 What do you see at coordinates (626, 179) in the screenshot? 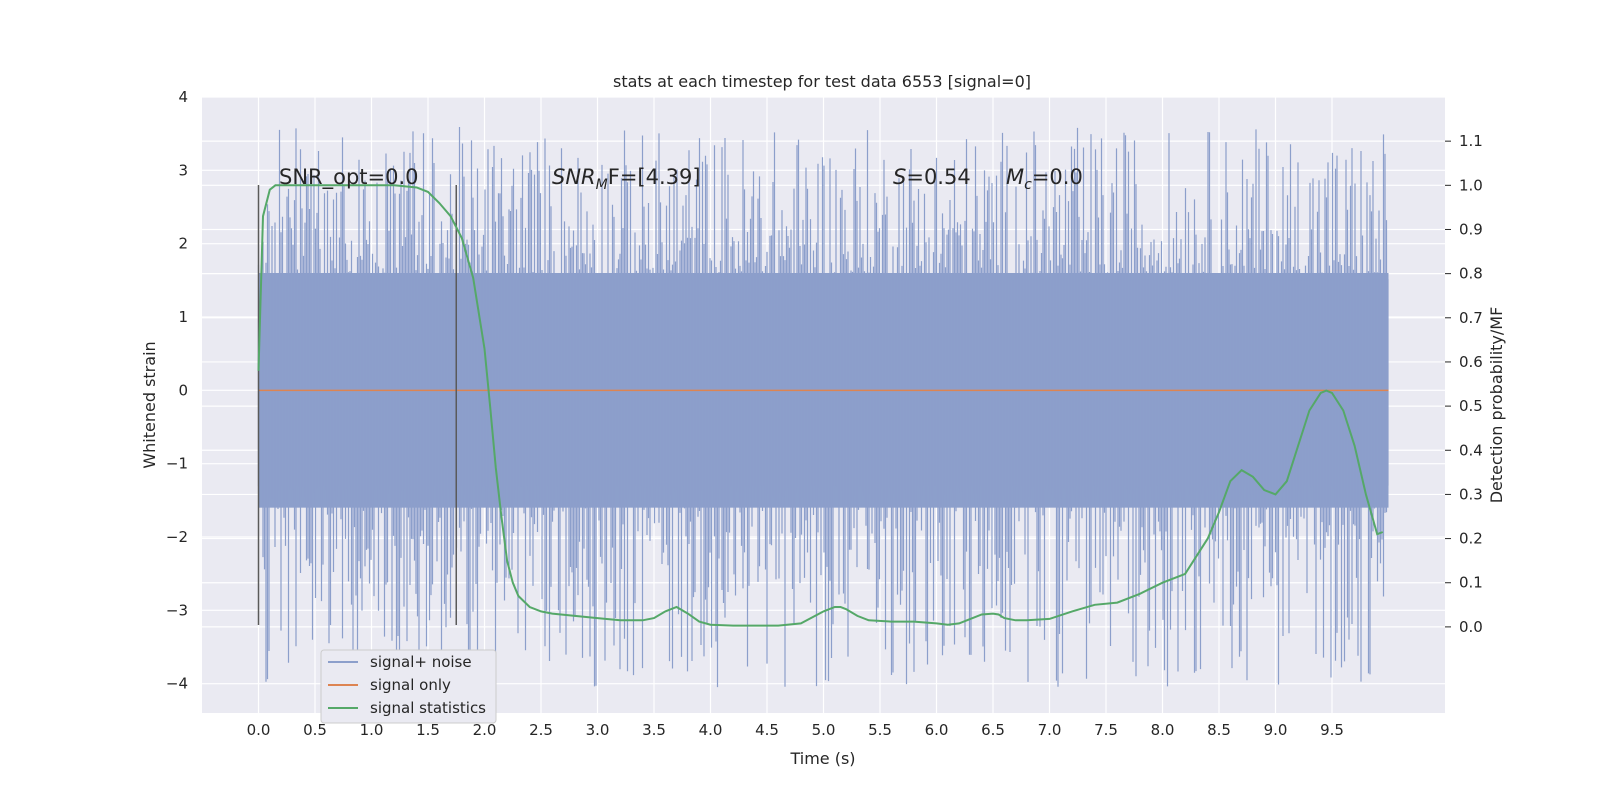
I see `annotation-snr-mf: SNRMF=[4.39]` at bounding box center [626, 179].